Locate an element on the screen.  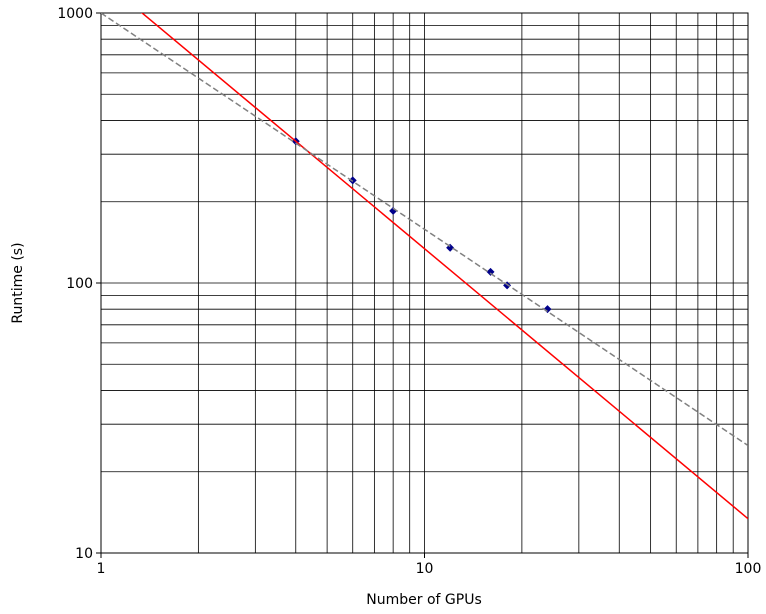
x-axis-label: Number of GPUs is located at coordinates (423, 600).